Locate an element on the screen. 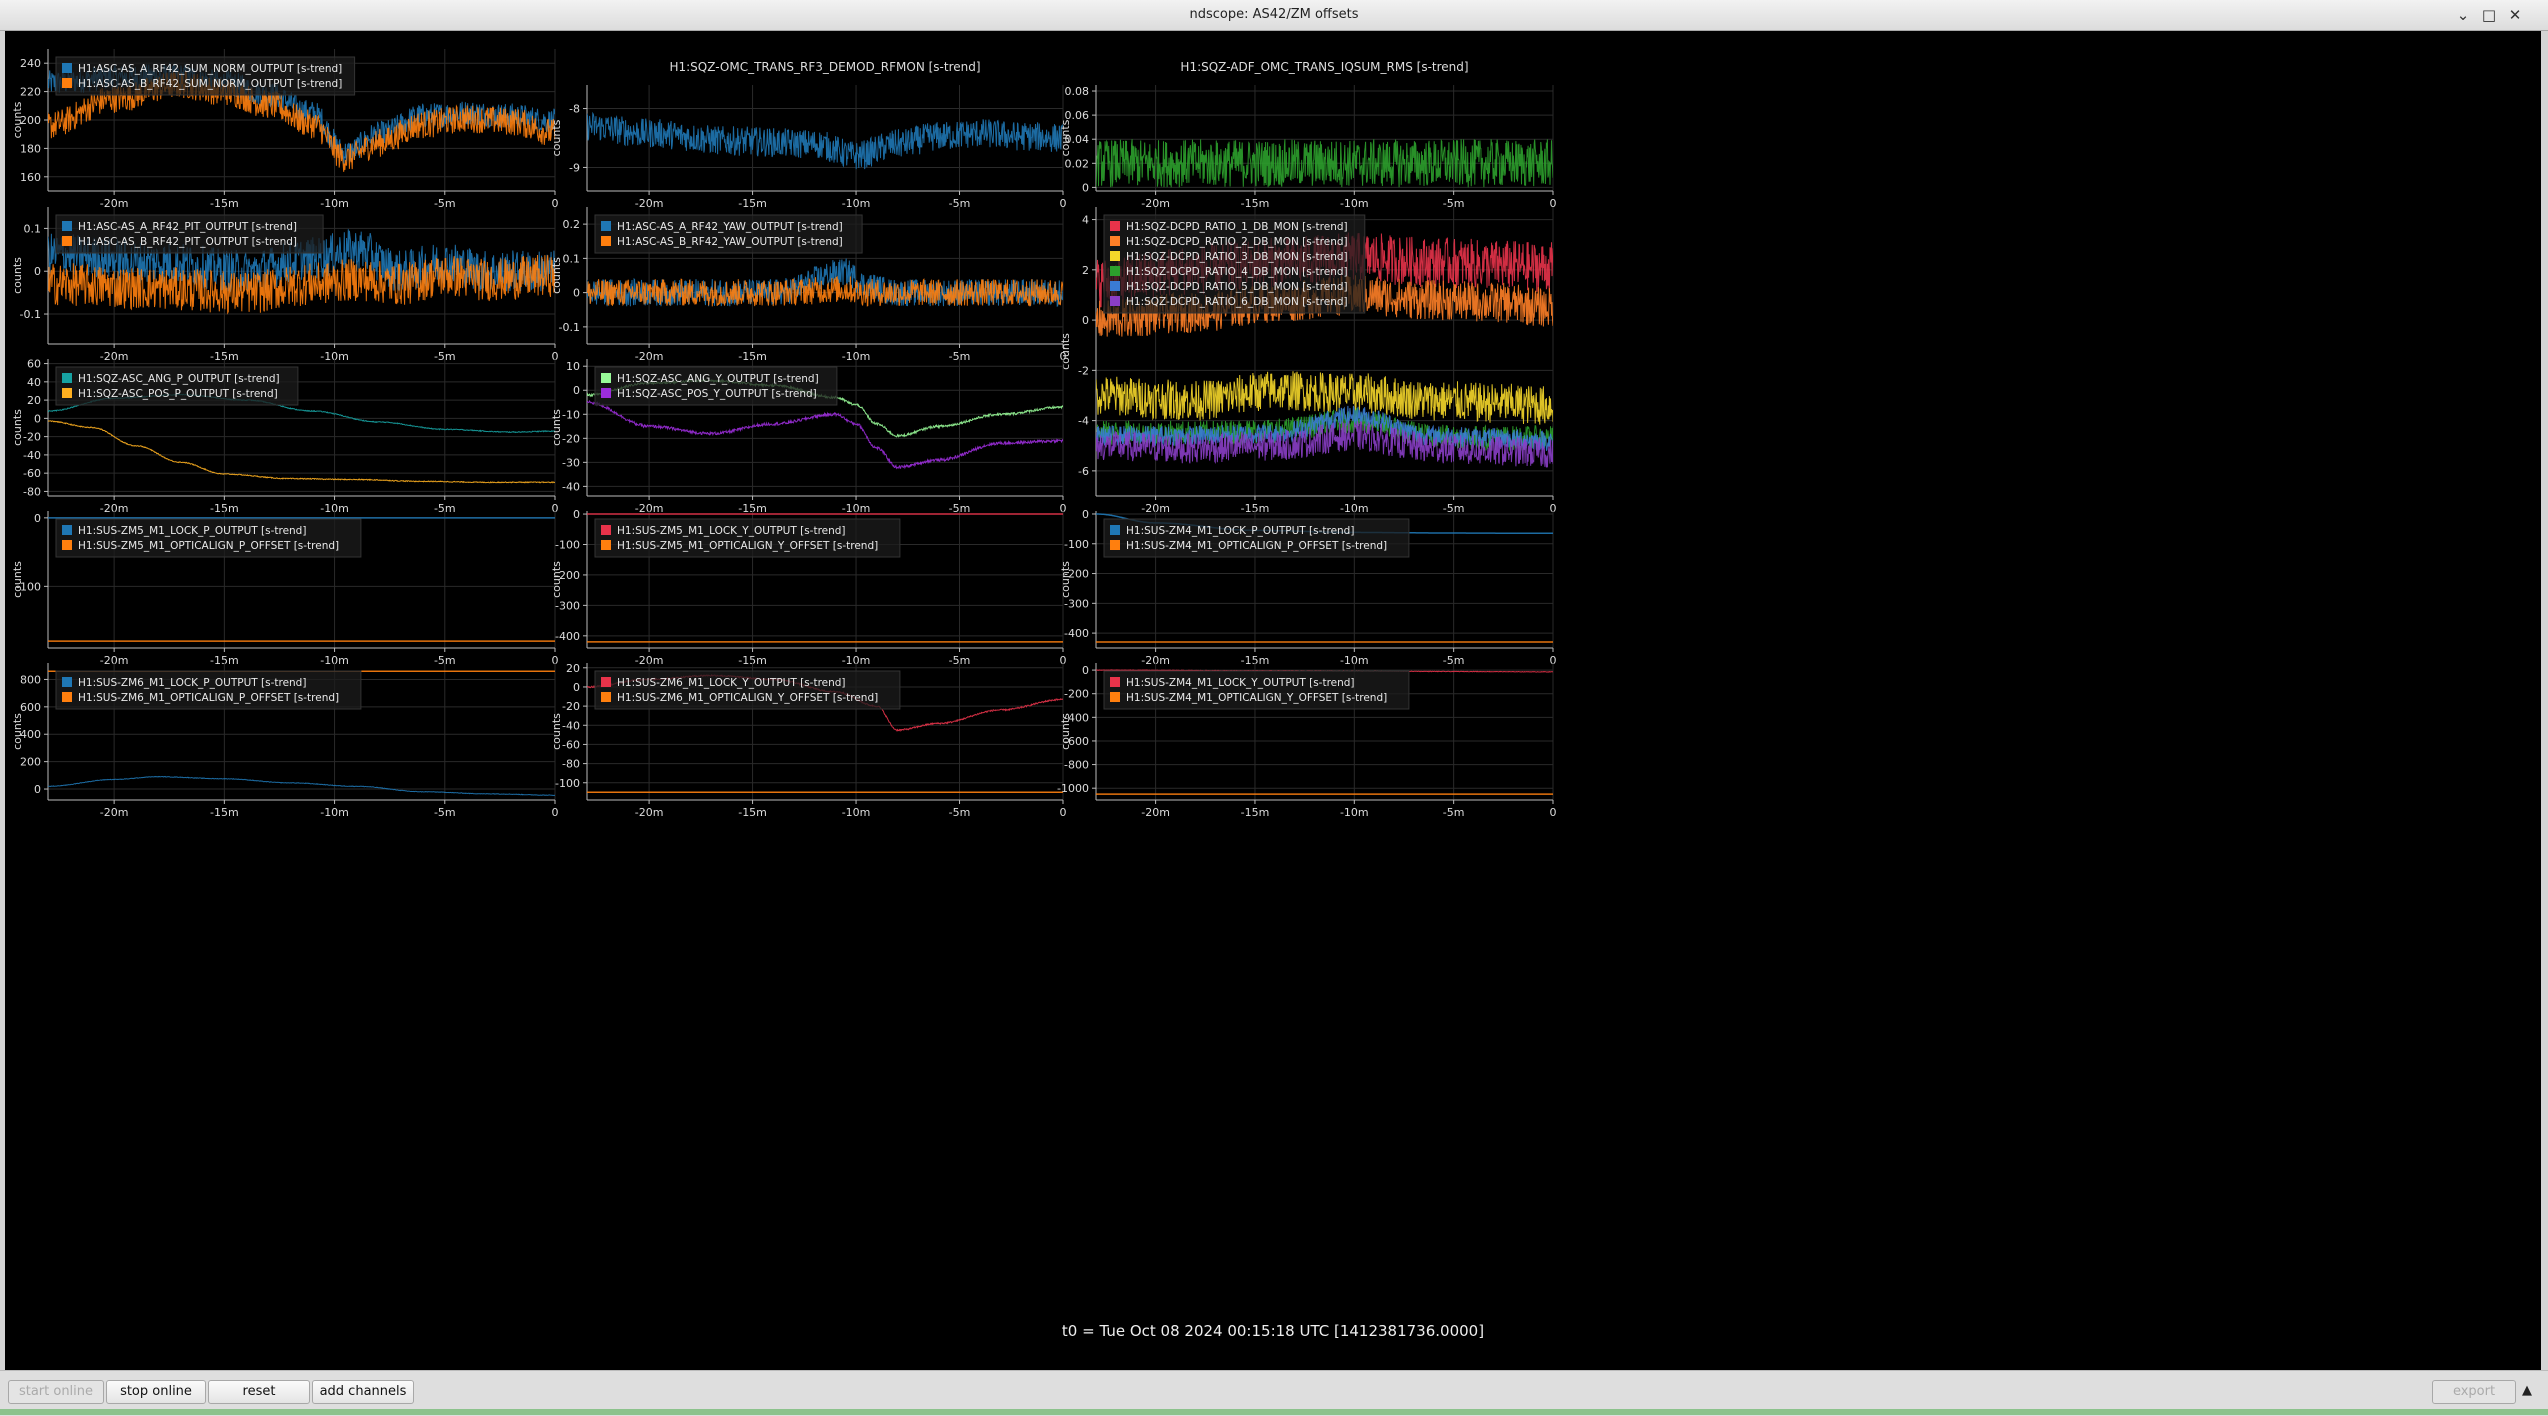 This screenshot has width=2548, height=1416. close-icon: ✕ is located at coordinates (2515, 15).